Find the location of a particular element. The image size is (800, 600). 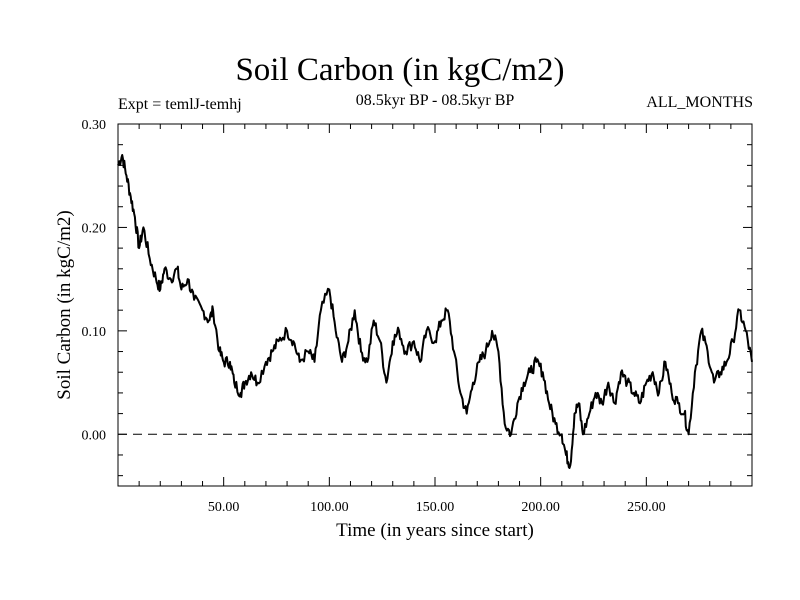

chart-title: Soil Carbon (in kgC/m2) is located at coordinates (400, 70).